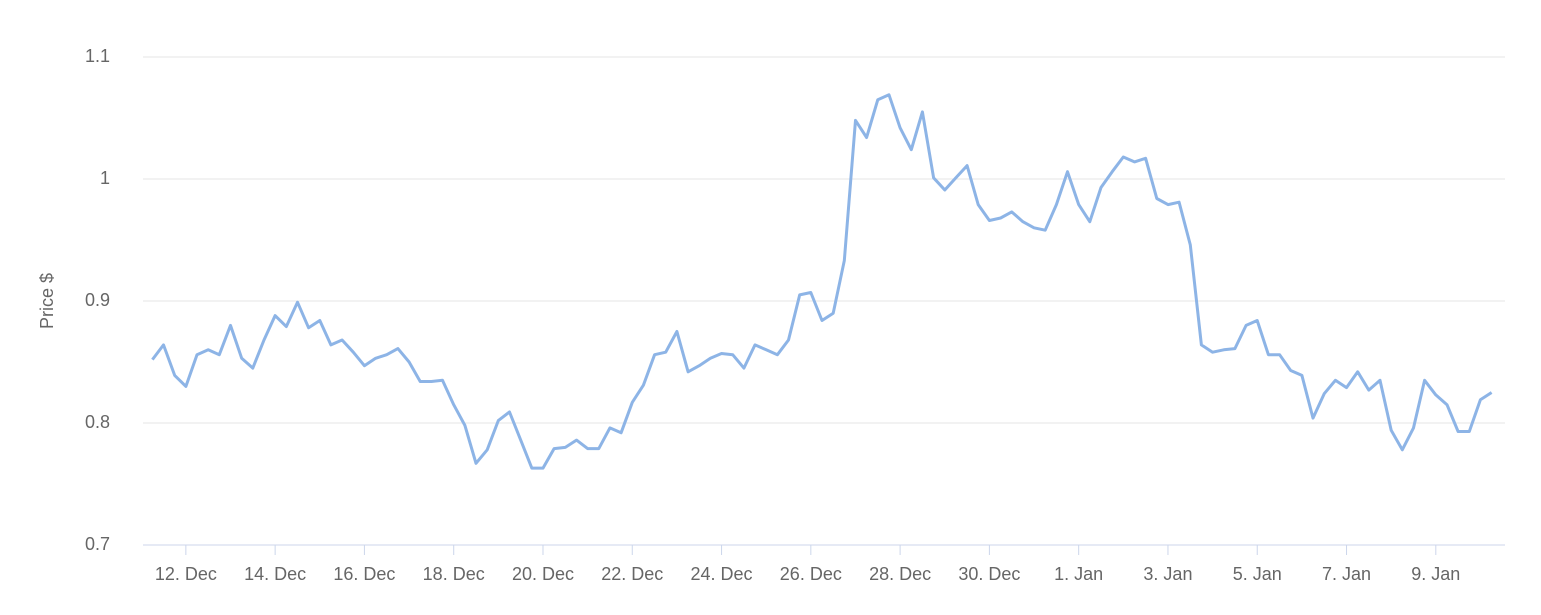 The height and width of the screenshot is (615, 1541). Describe the element at coordinates (543, 574) in the screenshot. I see `x-tick-label: 20. Dec` at that location.